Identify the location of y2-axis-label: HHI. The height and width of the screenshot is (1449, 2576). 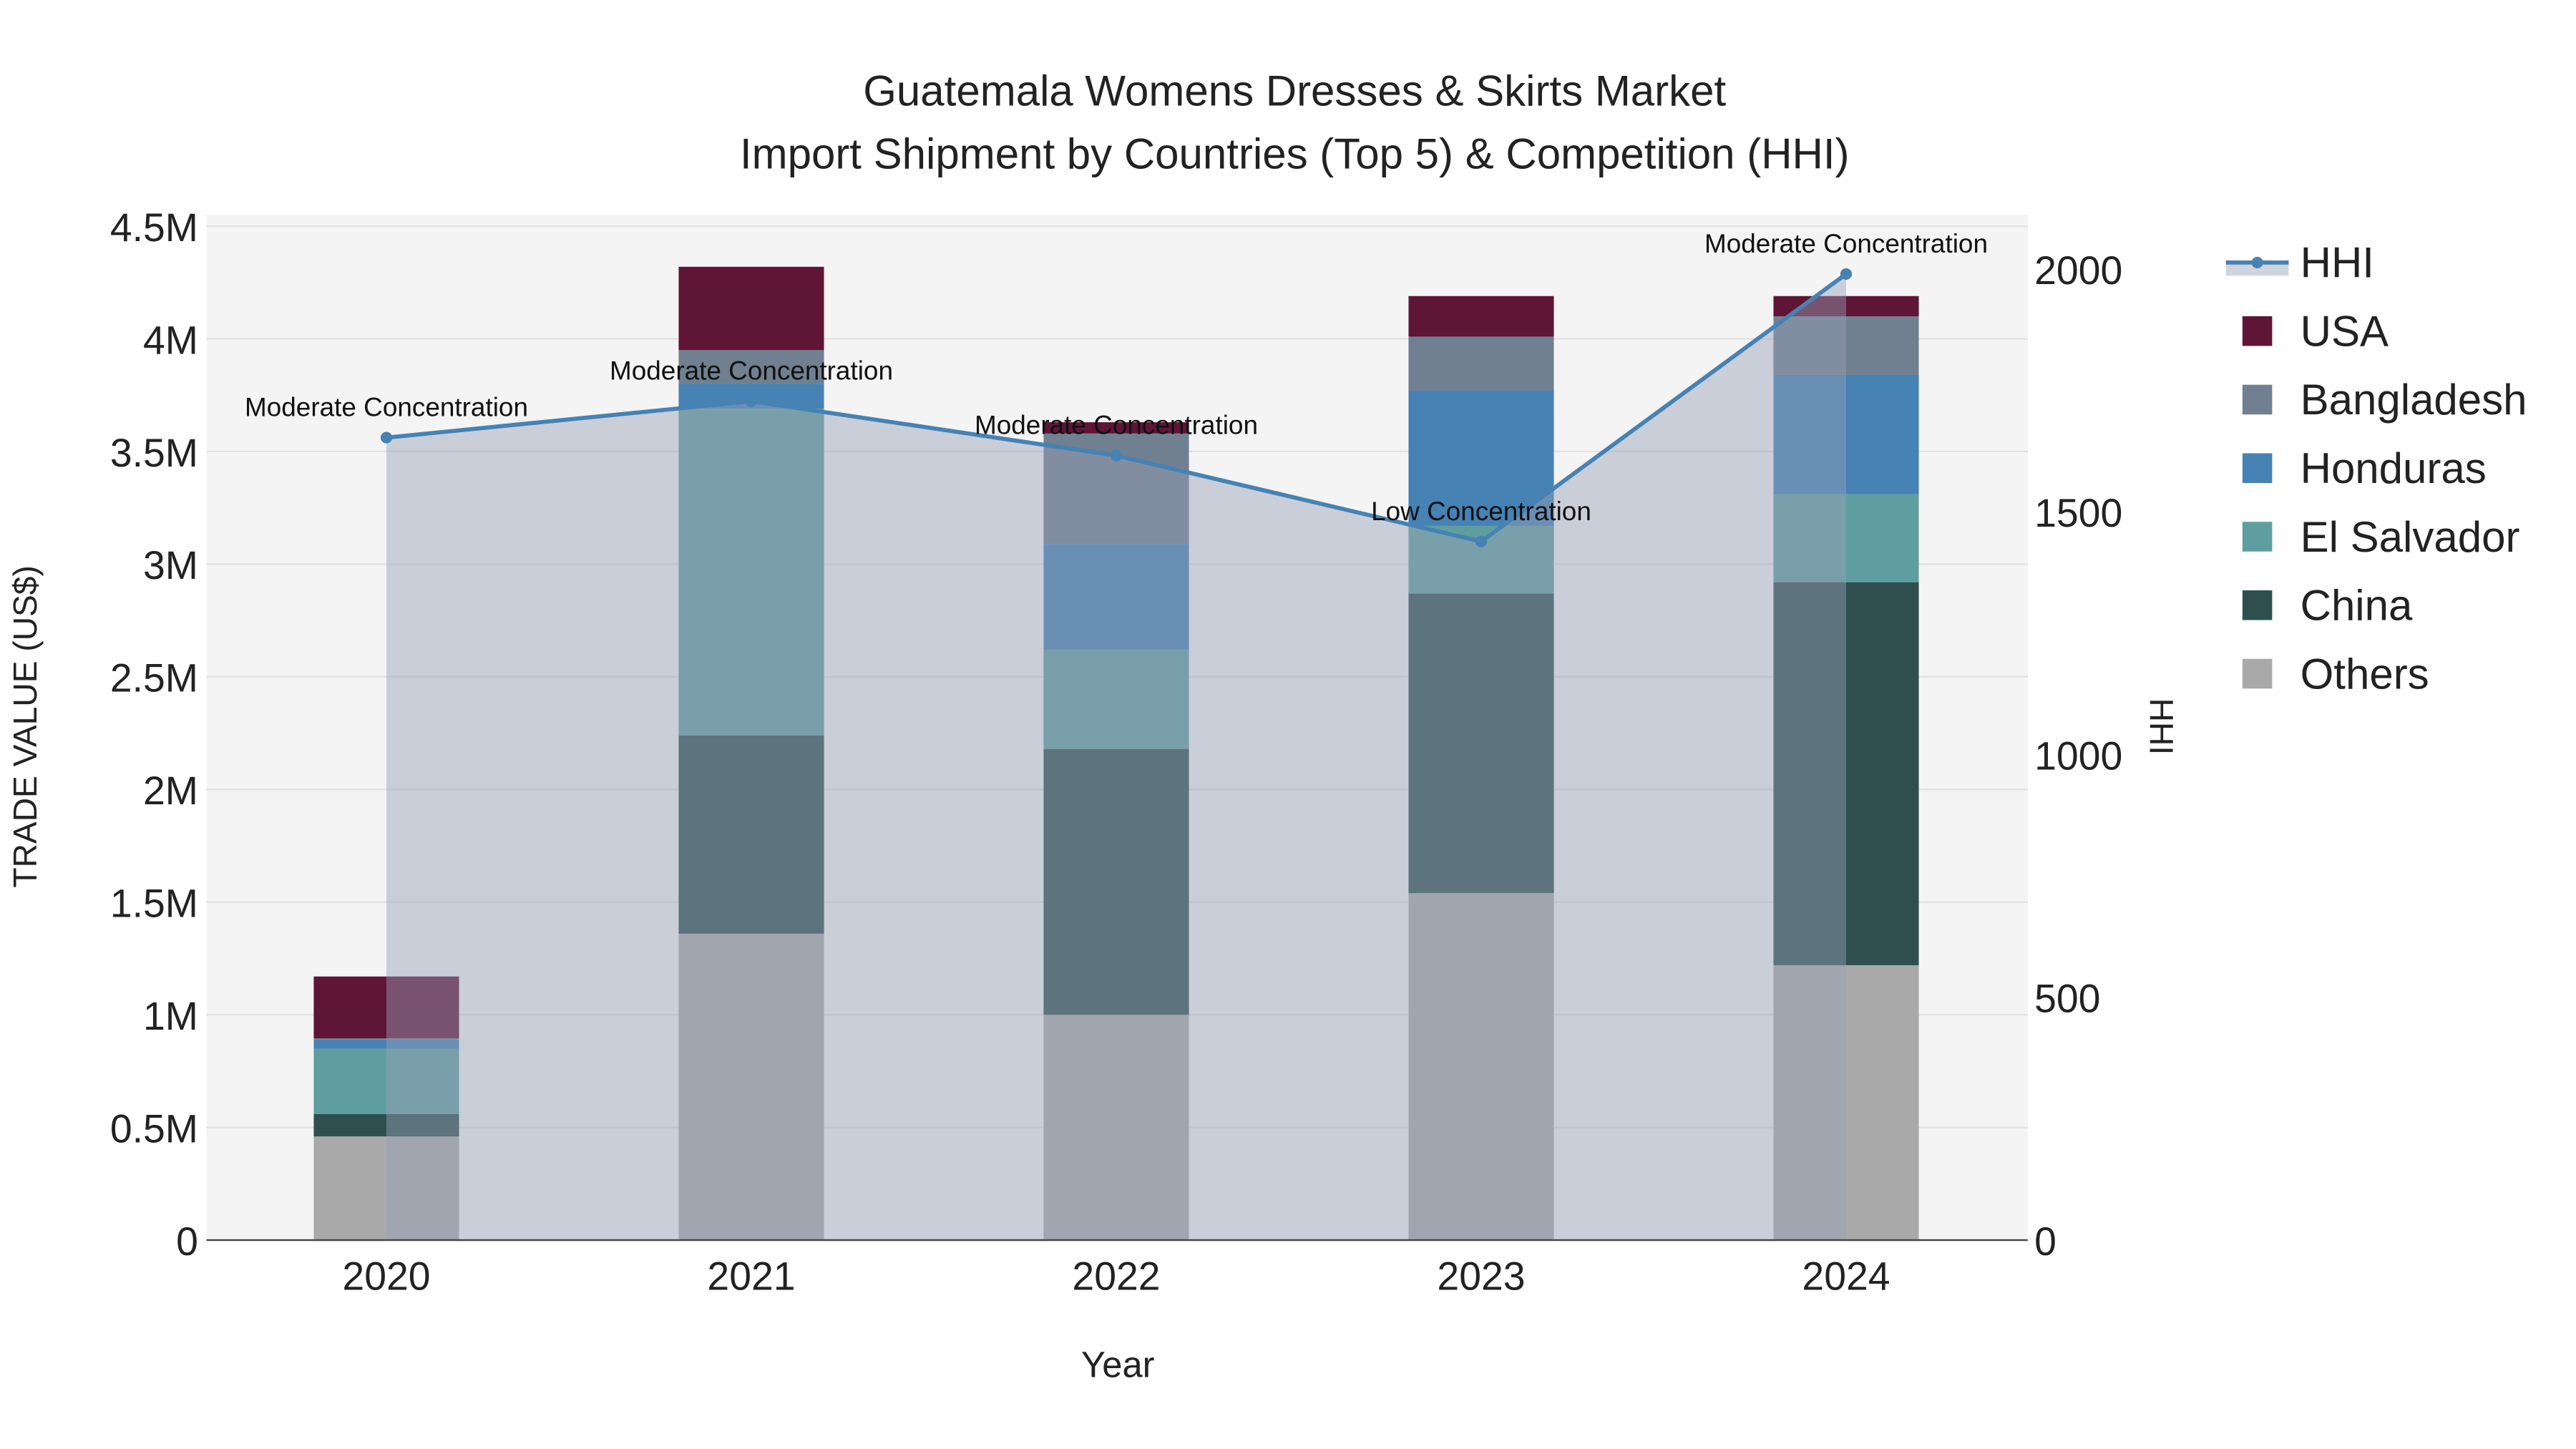
(2161, 726).